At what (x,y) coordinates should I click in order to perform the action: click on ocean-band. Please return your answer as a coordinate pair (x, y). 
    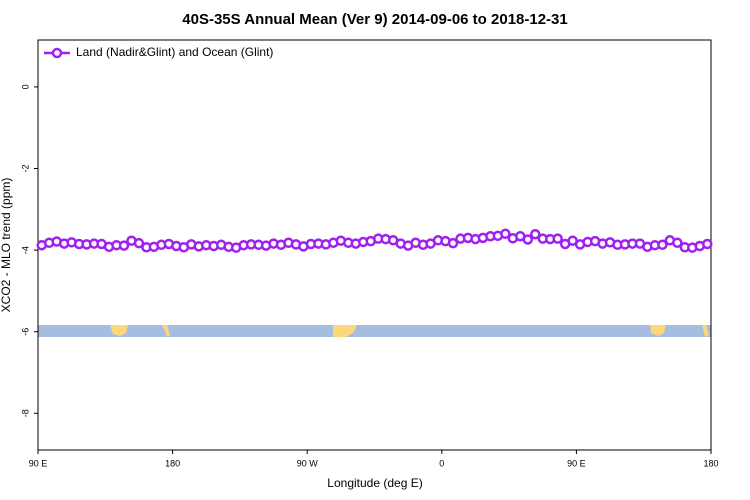
    Looking at the image, I should click on (374, 331).